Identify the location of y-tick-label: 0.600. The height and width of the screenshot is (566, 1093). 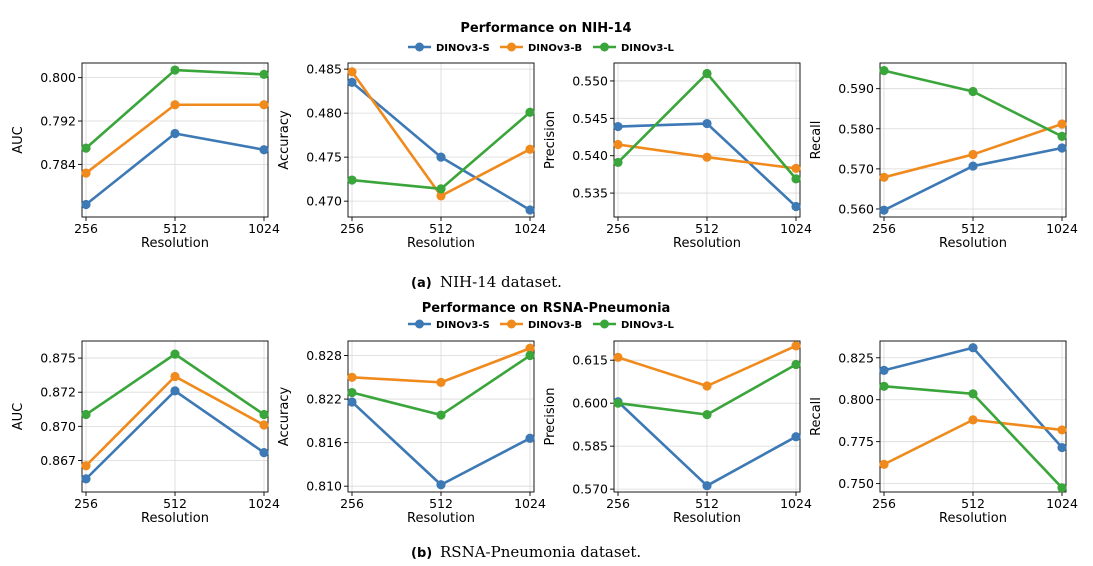
(590, 403).